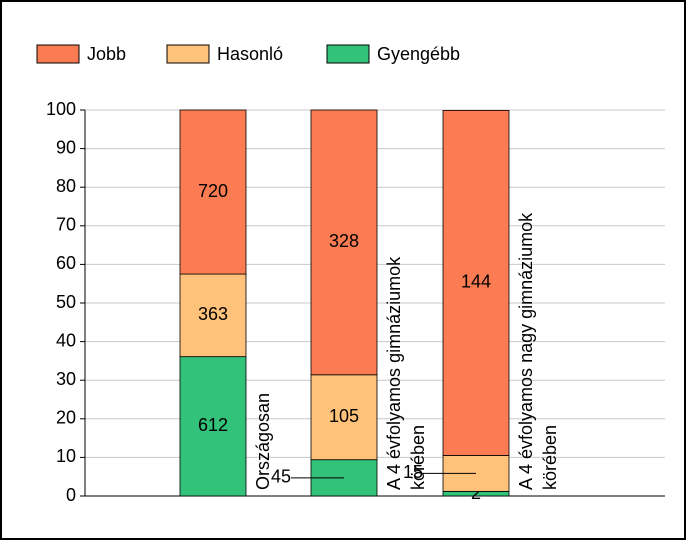 Image resolution: width=687 pixels, height=541 pixels. Describe the element at coordinates (66, 263) in the screenshot. I see `y-tick-label: 60` at that location.